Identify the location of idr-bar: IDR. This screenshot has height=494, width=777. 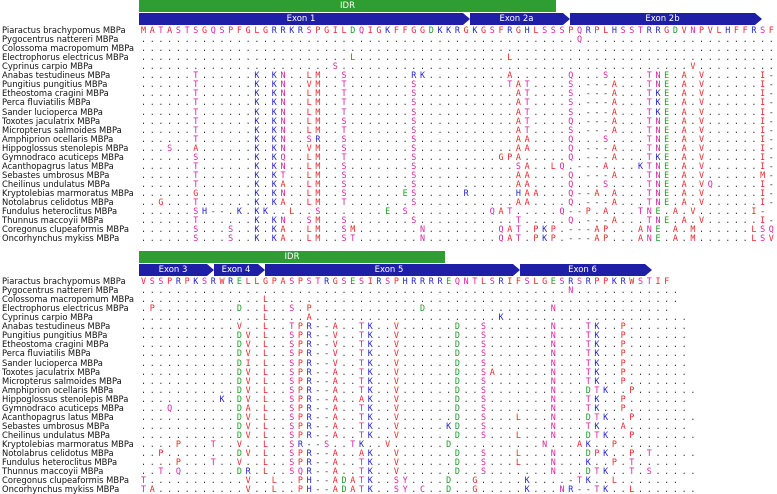
(292, 257).